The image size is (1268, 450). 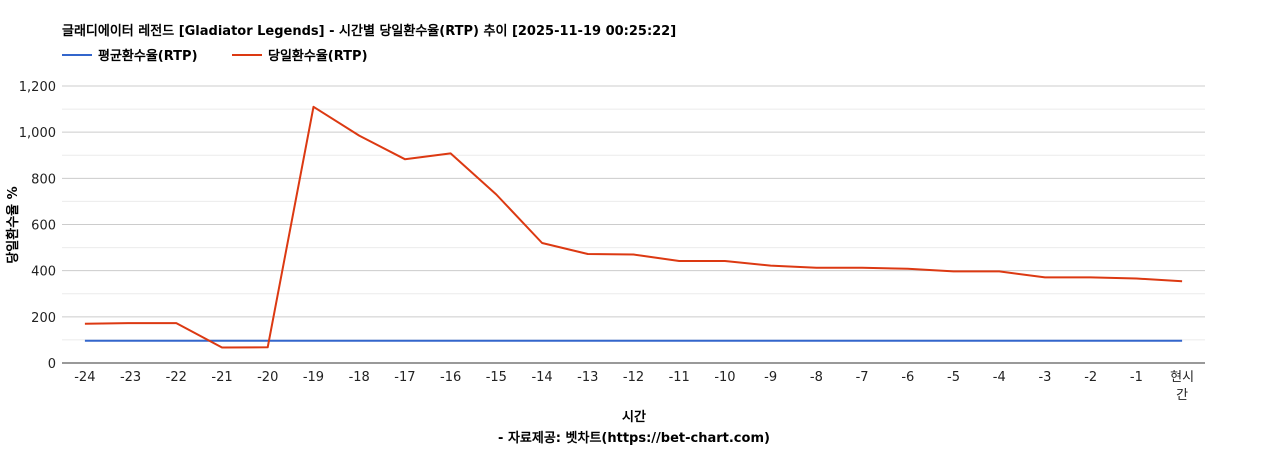 I want to click on x-tick-label: -24, so click(x=84, y=377).